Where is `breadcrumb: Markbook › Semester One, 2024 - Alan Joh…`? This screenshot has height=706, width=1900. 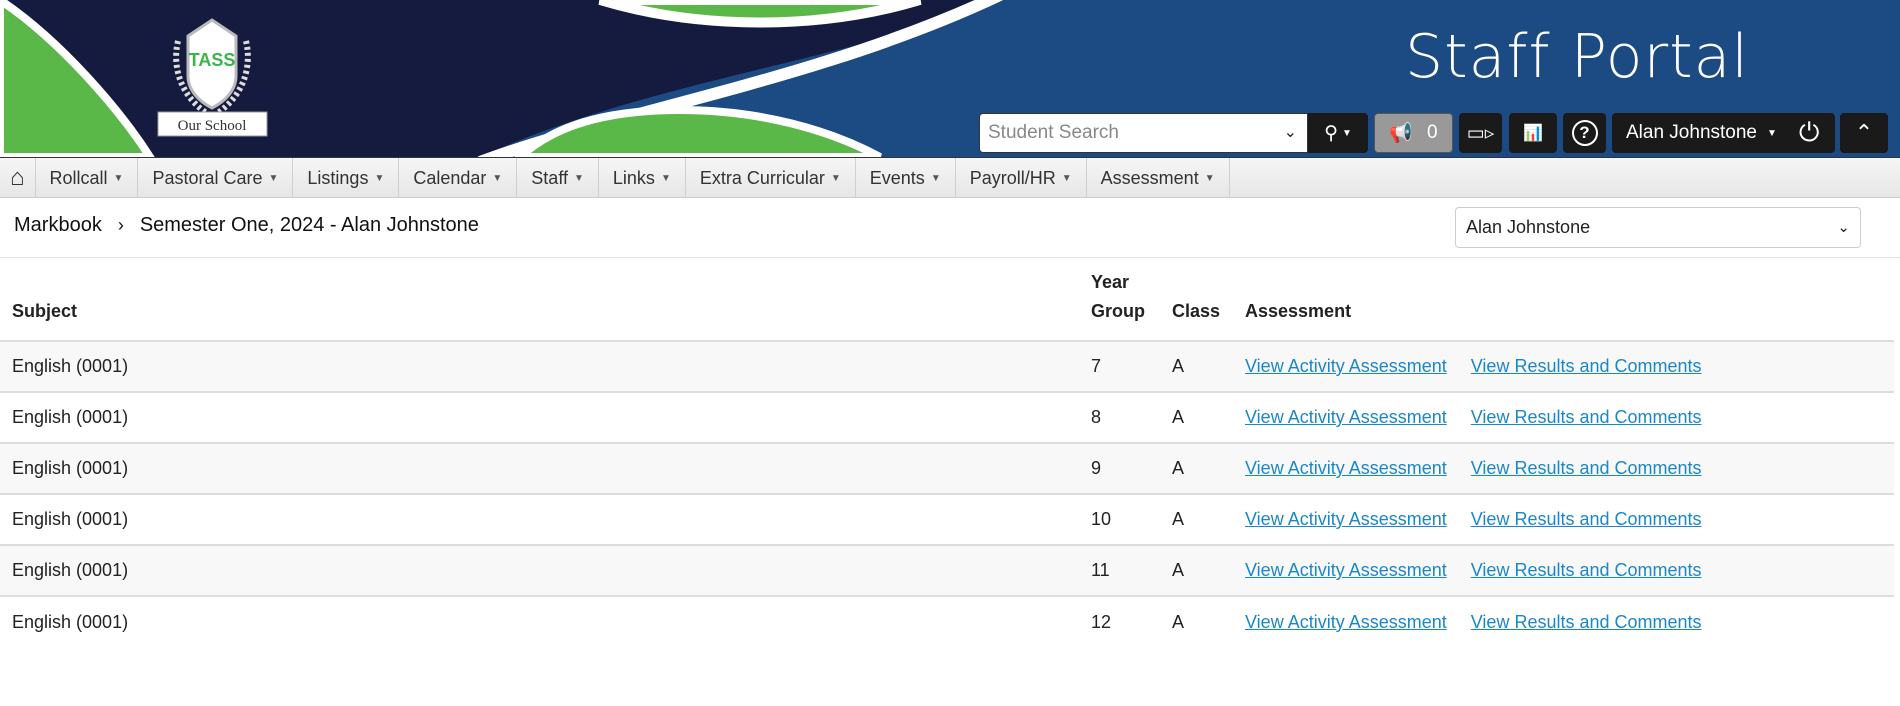
breadcrumb: Markbook › Semester One, 2024 - Alan Joh… is located at coordinates (246, 225).